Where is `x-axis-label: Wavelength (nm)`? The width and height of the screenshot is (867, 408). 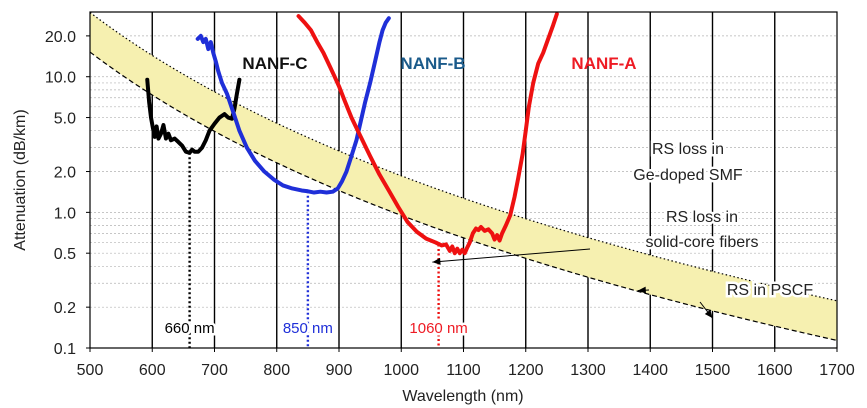
x-axis-label: Wavelength (nm) is located at coordinates (462, 396).